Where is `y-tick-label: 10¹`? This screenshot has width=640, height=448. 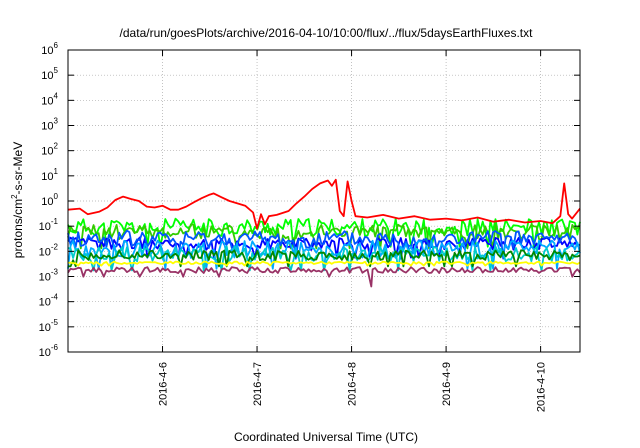 y-tick-label: 10¹ is located at coordinates (49, 175).